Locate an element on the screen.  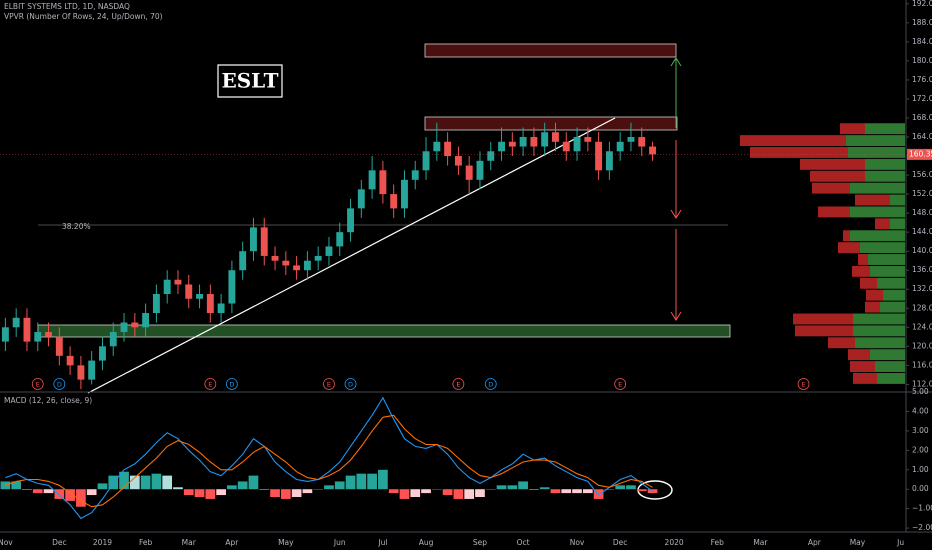
y-tick-label: 152.00 is located at coordinates (922, 193).